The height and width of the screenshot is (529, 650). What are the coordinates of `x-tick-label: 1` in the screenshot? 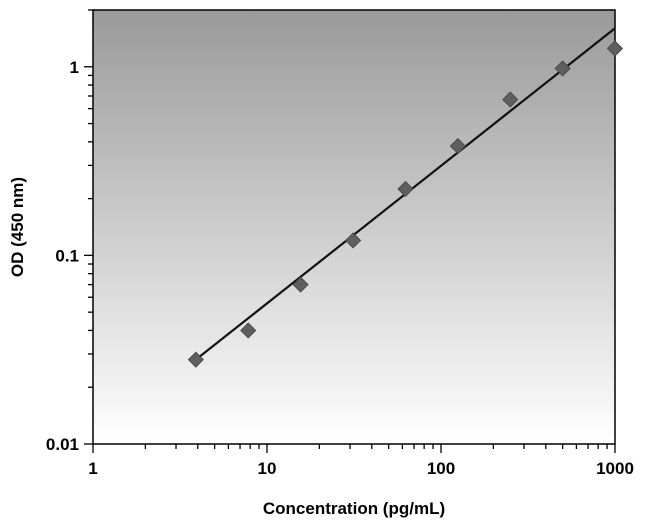 It's located at (92, 468).